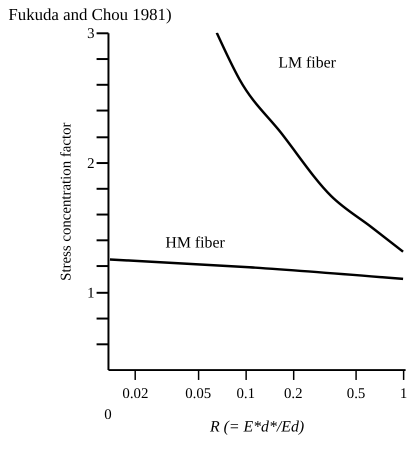 Image resolution: width=417 pixels, height=459 pixels. What do you see at coordinates (256, 427) in the screenshot?
I see `x-axis-title: R (= E*d*/Ed)` at bounding box center [256, 427].